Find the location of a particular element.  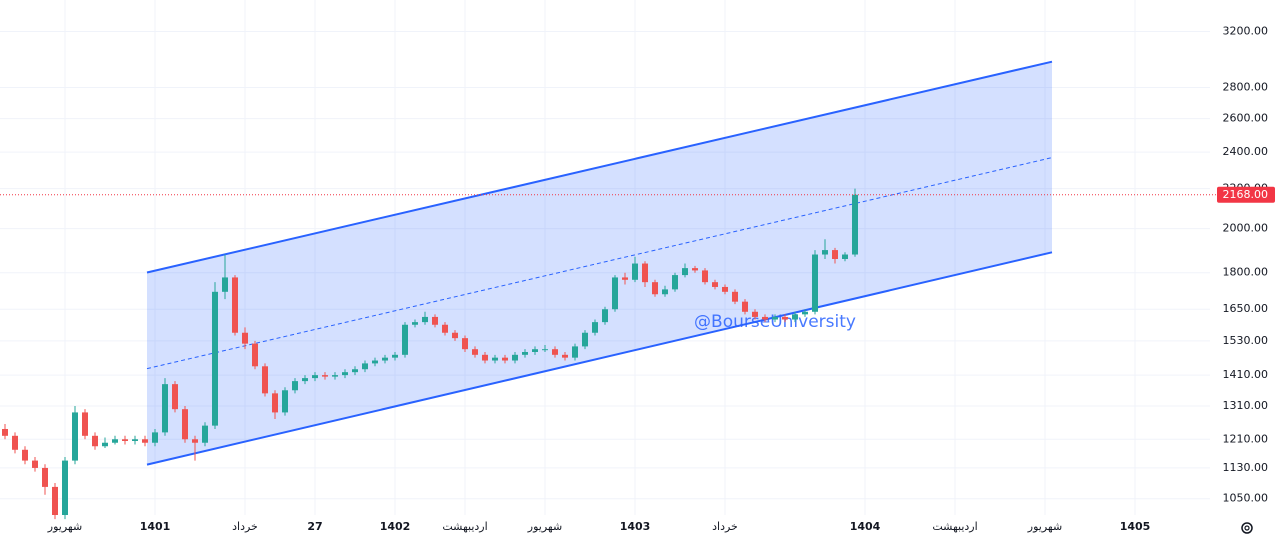

x-tick-label: 1404 is located at coordinates (865, 526).